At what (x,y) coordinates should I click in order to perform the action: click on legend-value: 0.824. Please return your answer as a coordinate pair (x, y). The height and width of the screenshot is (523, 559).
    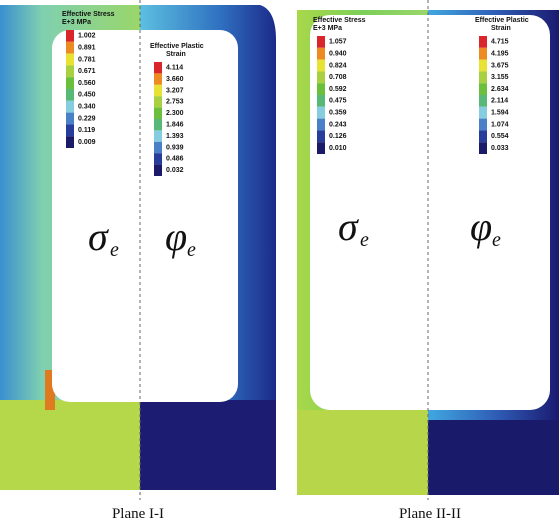
    Looking at the image, I should click on (338, 65).